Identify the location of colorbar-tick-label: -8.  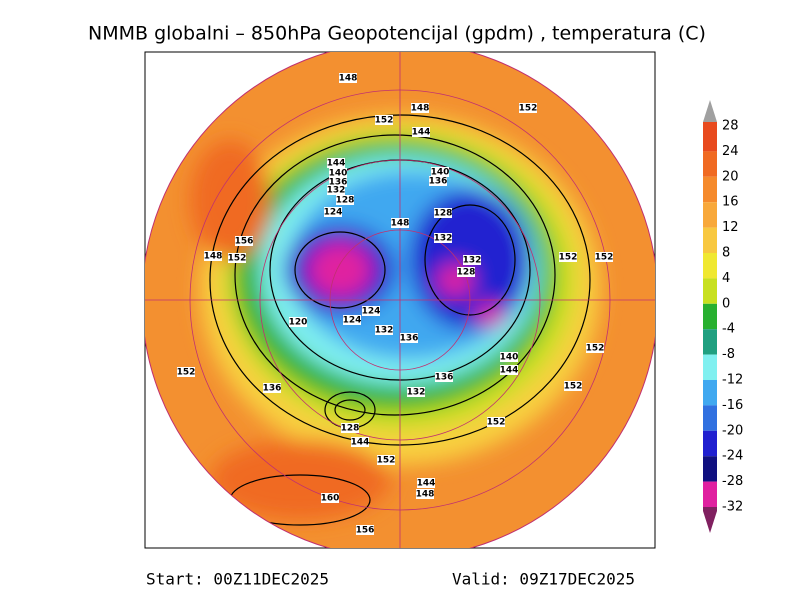
(728, 354).